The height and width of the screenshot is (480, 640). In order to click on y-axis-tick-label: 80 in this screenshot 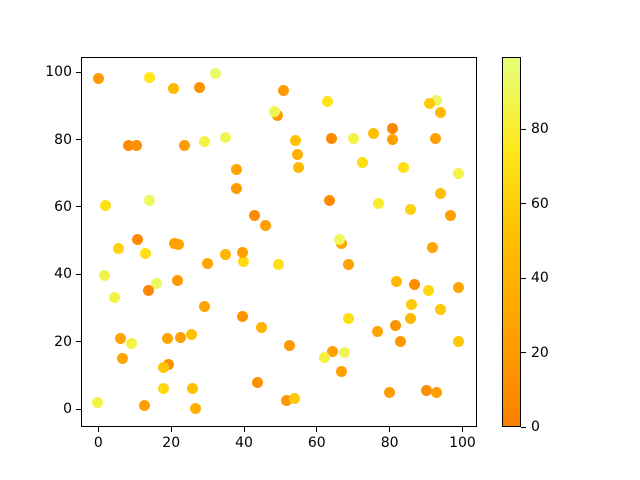, I will do `click(63, 139)`.